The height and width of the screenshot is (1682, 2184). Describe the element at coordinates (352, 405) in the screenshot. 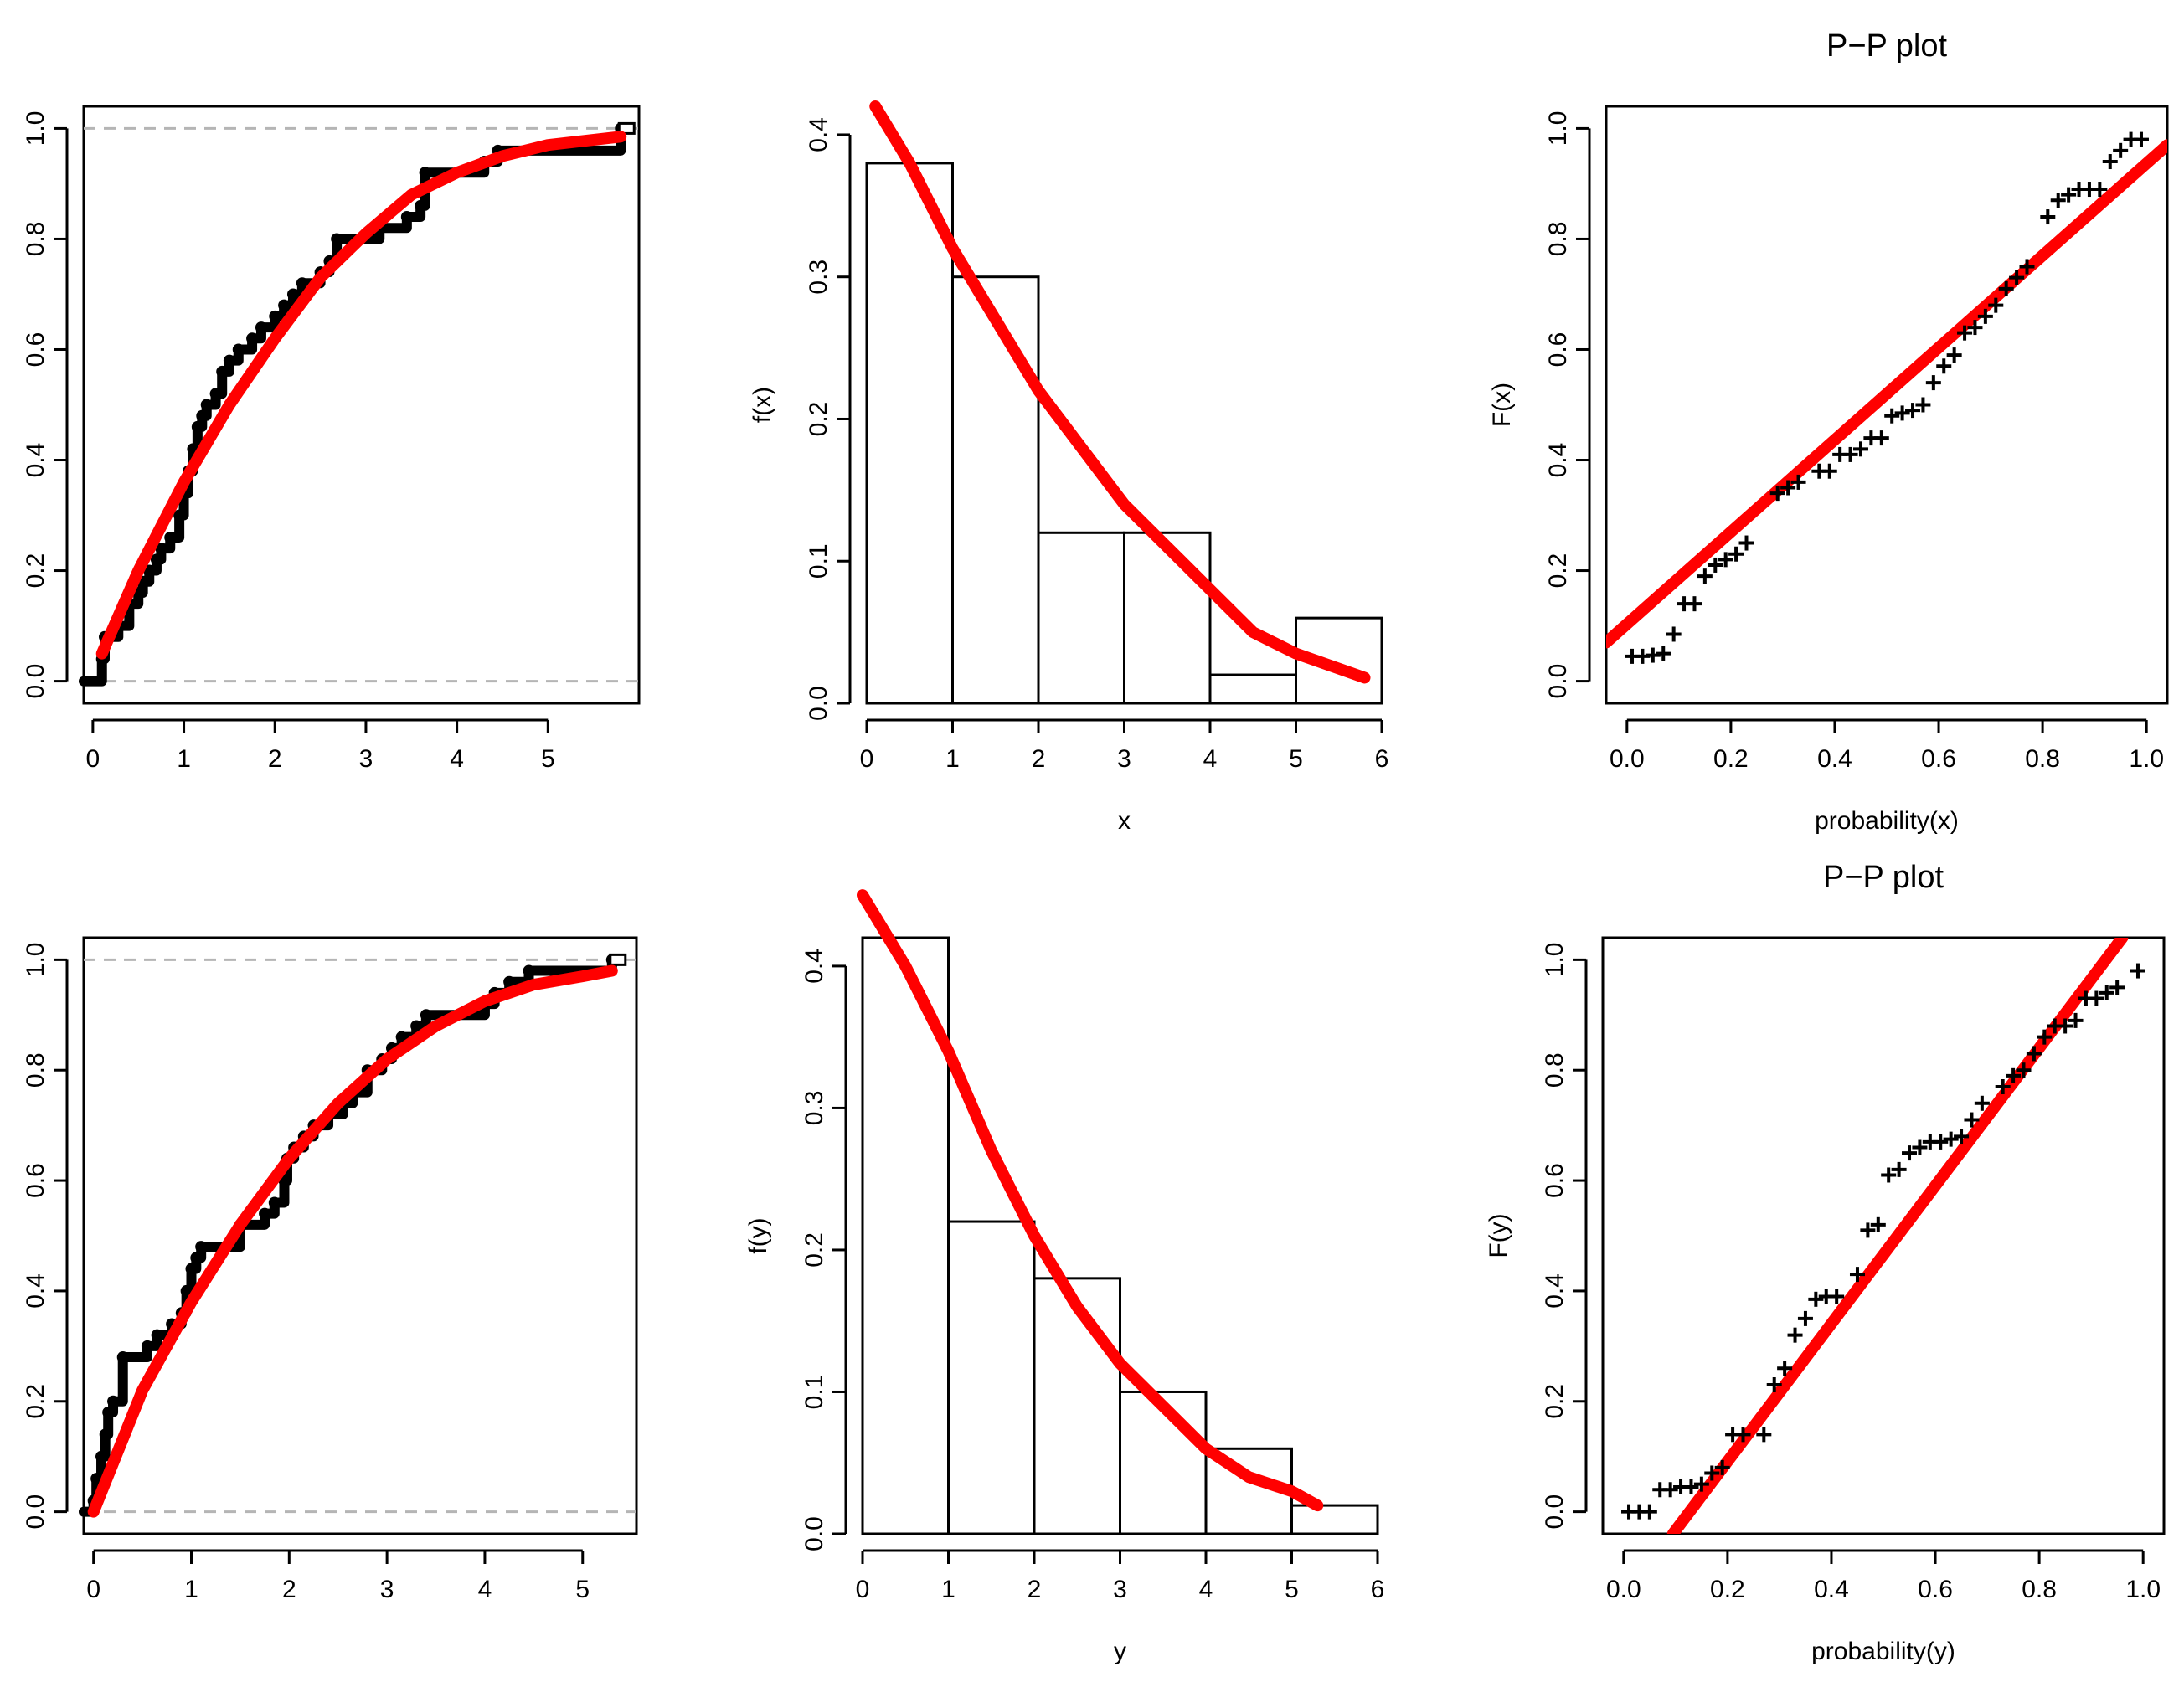

I see `ecdf-step-line` at that location.